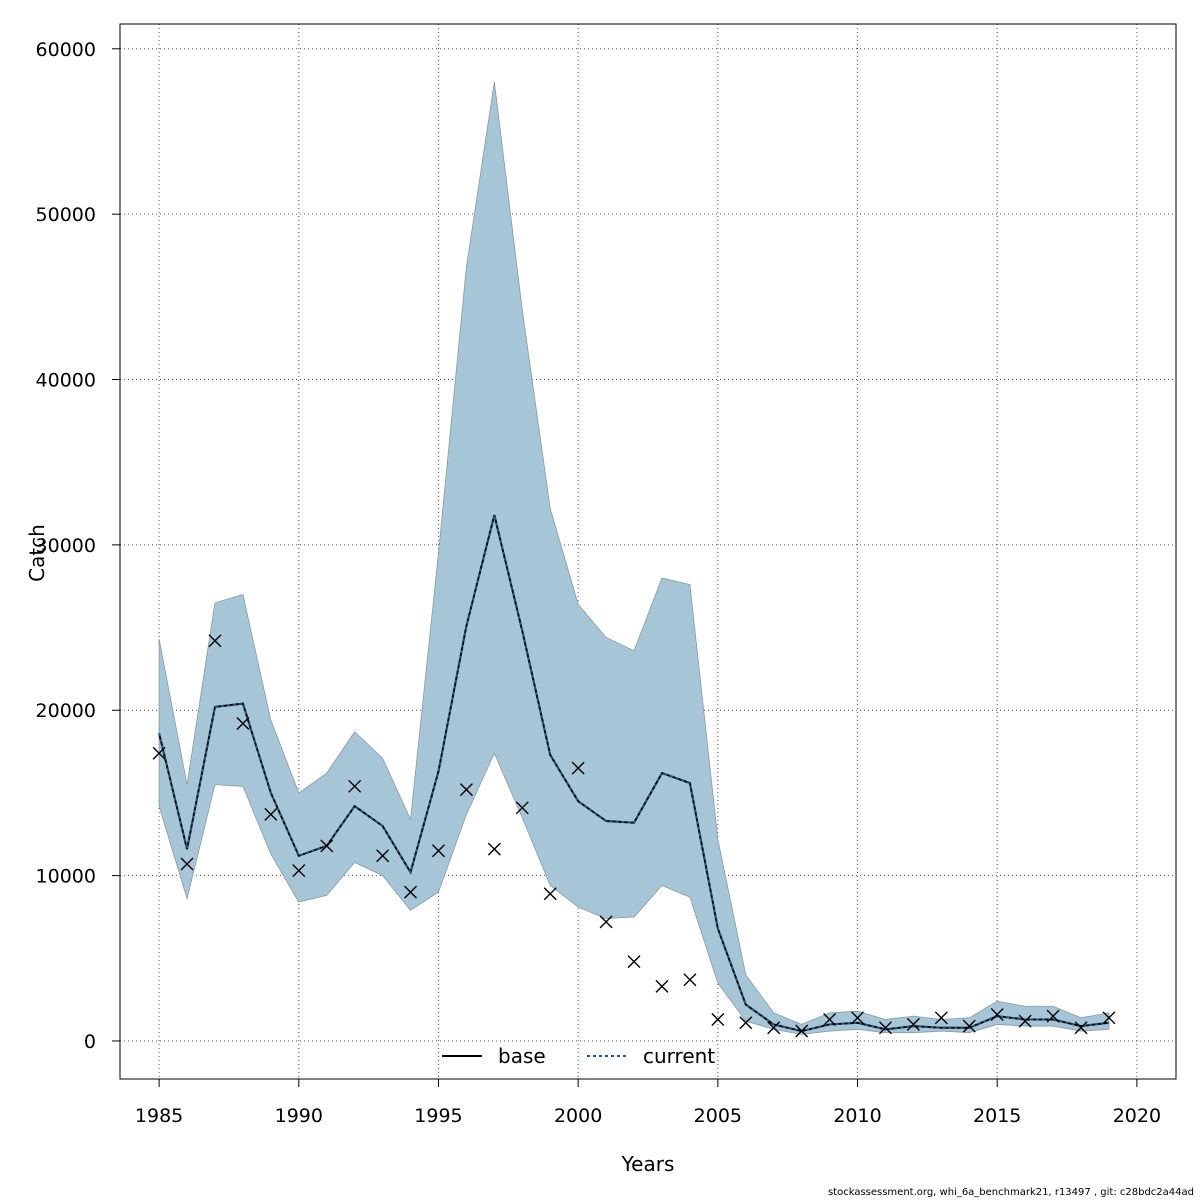 Image resolution: width=1200 pixels, height=1200 pixels. What do you see at coordinates (679, 1056) in the screenshot?
I see `legend-label-current: current` at bounding box center [679, 1056].